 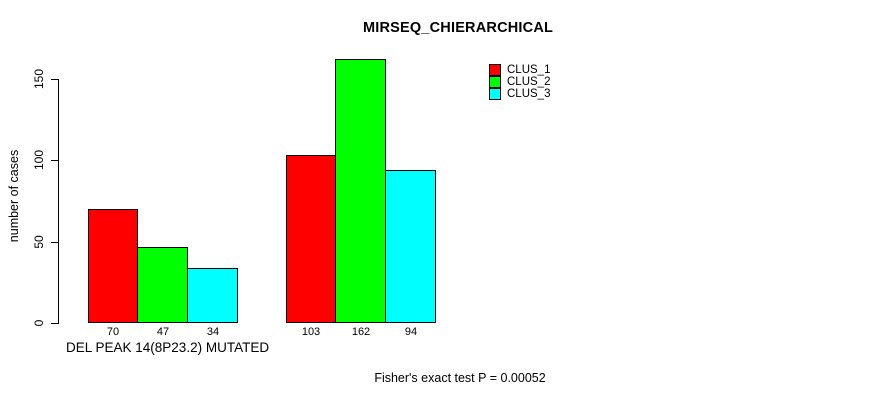 I want to click on legend-label: CLUS_3, so click(x=529, y=94).